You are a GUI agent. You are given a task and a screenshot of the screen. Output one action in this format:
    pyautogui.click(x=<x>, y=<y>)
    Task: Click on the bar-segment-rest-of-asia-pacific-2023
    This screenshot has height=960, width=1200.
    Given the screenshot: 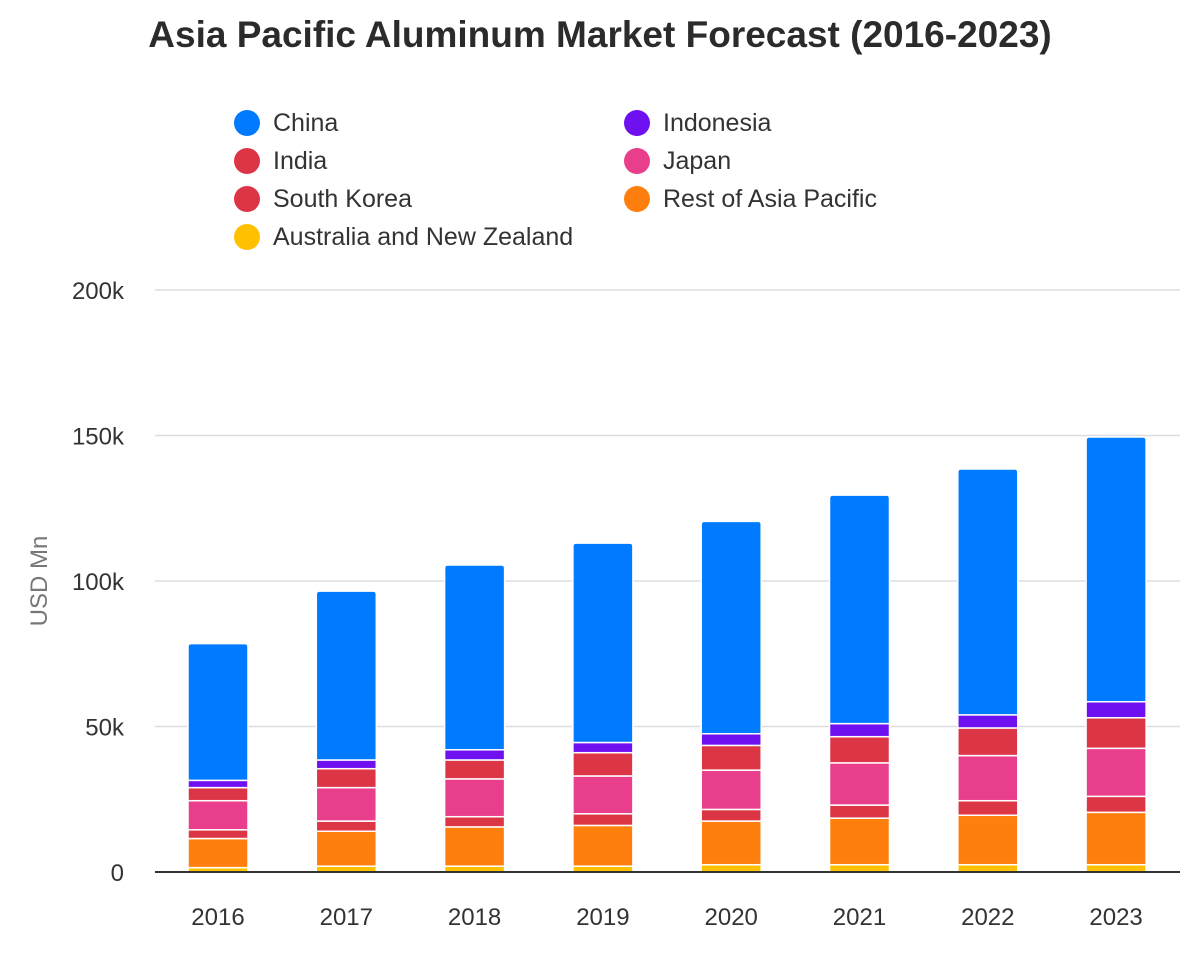 What is the action you would take?
    pyautogui.click(x=1116, y=838)
    